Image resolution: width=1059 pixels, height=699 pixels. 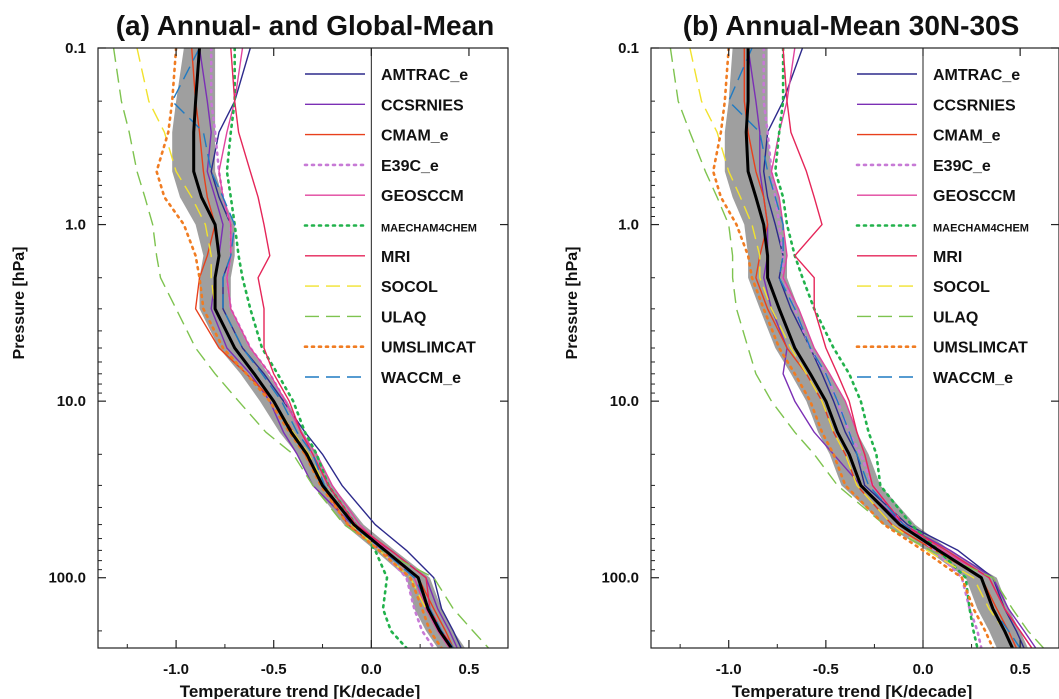 I want to click on panel-a-x-tick-label: 0.0, so click(x=371, y=669).